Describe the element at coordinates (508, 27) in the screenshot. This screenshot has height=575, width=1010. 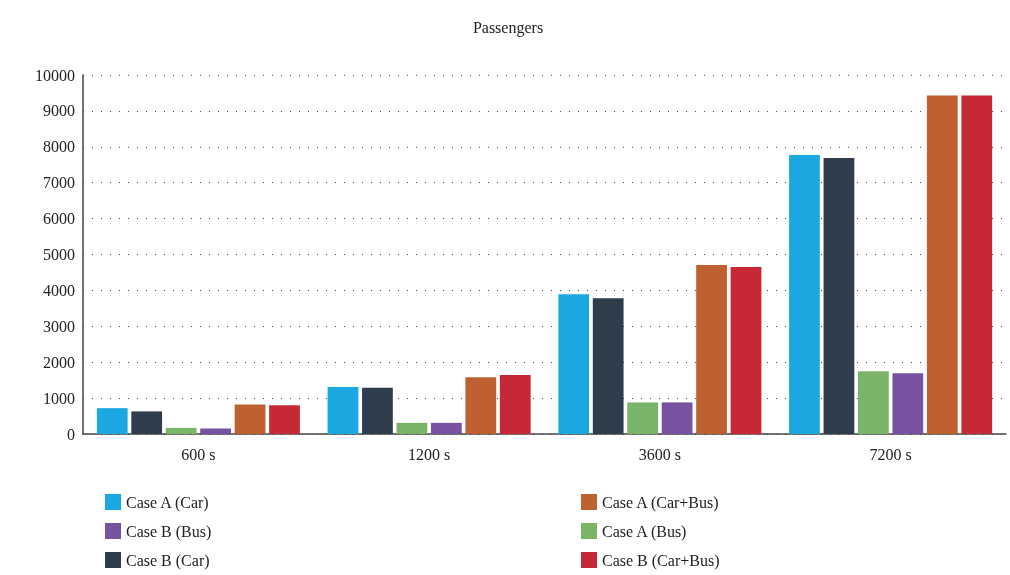
I see `chart-title: Passengers` at that location.